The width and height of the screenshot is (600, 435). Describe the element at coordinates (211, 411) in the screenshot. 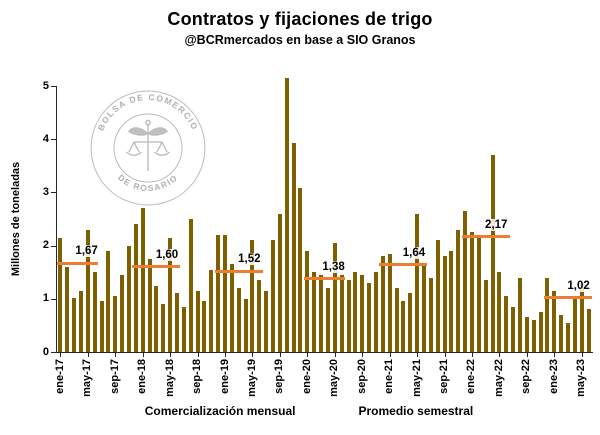

I see `legend-item-monthly: Comercialización mensual` at that location.